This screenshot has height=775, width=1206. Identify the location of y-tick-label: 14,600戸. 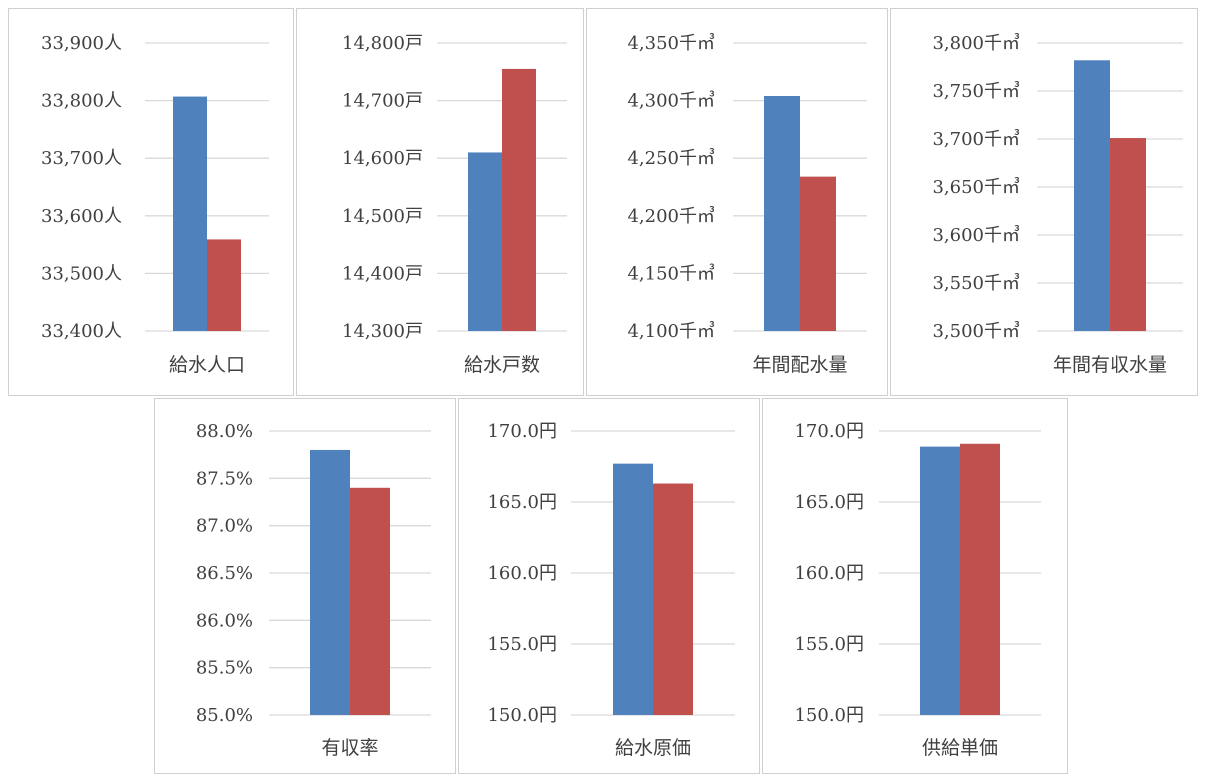
(382, 158).